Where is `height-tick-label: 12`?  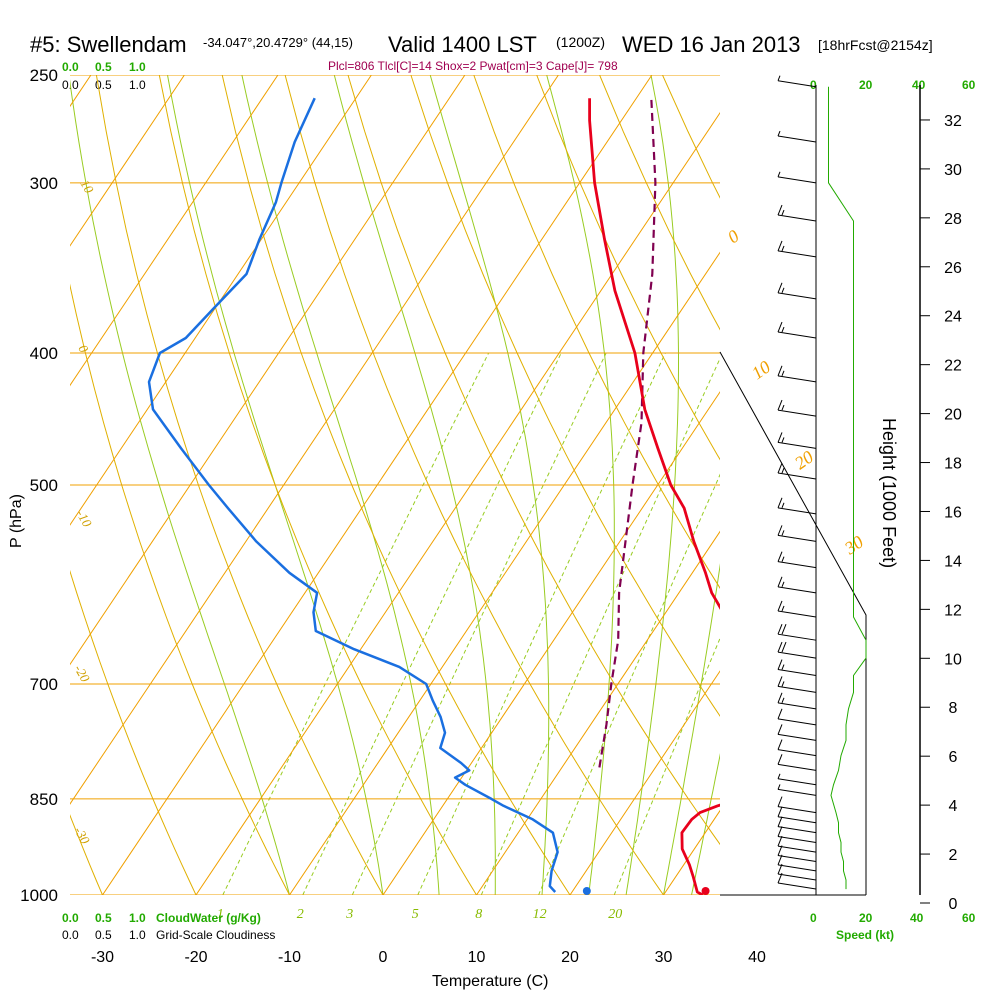 height-tick-label: 12 is located at coordinates (953, 610).